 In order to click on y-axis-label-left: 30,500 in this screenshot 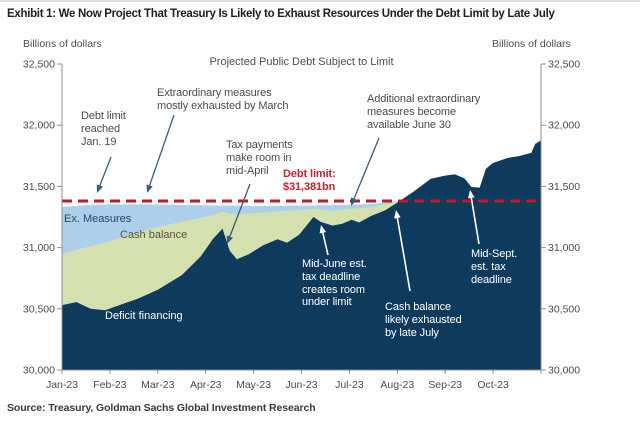, I will do `click(39, 309)`.